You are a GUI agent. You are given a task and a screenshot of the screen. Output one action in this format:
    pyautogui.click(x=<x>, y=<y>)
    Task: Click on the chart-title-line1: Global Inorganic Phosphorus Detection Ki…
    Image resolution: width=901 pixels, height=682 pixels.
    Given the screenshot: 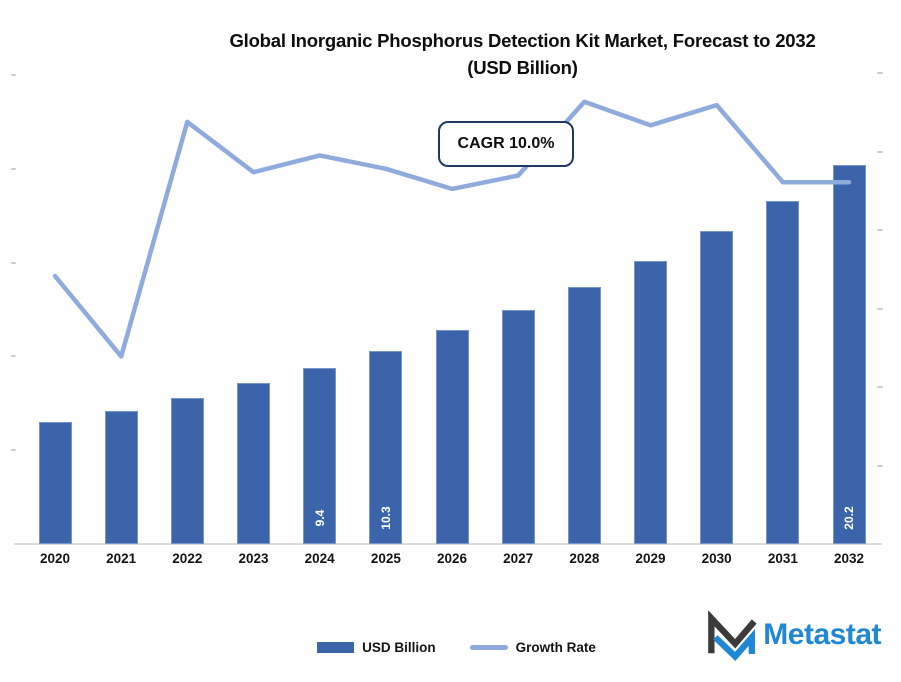 What is the action you would take?
    pyautogui.click(x=522, y=40)
    